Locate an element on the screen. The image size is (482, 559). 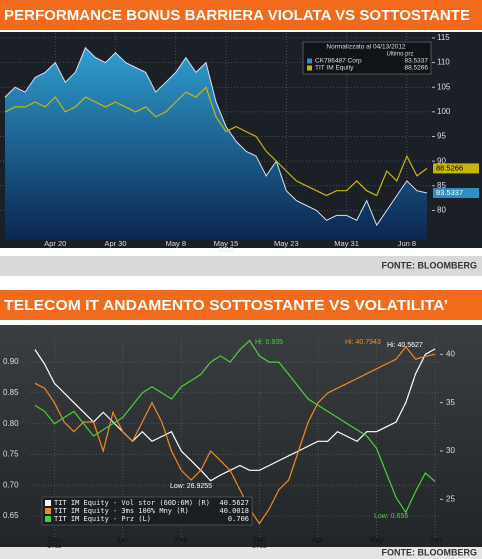
y2-tick-label: 30 is located at coordinates (450, 450).